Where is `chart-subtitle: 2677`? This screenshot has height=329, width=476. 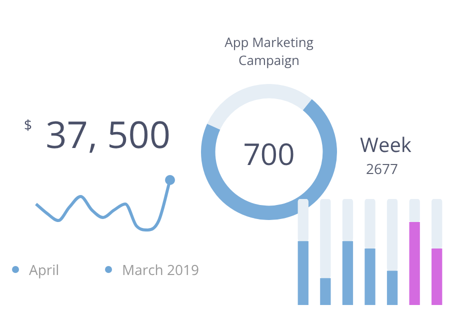 chart-subtitle: 2677 is located at coordinates (382, 169).